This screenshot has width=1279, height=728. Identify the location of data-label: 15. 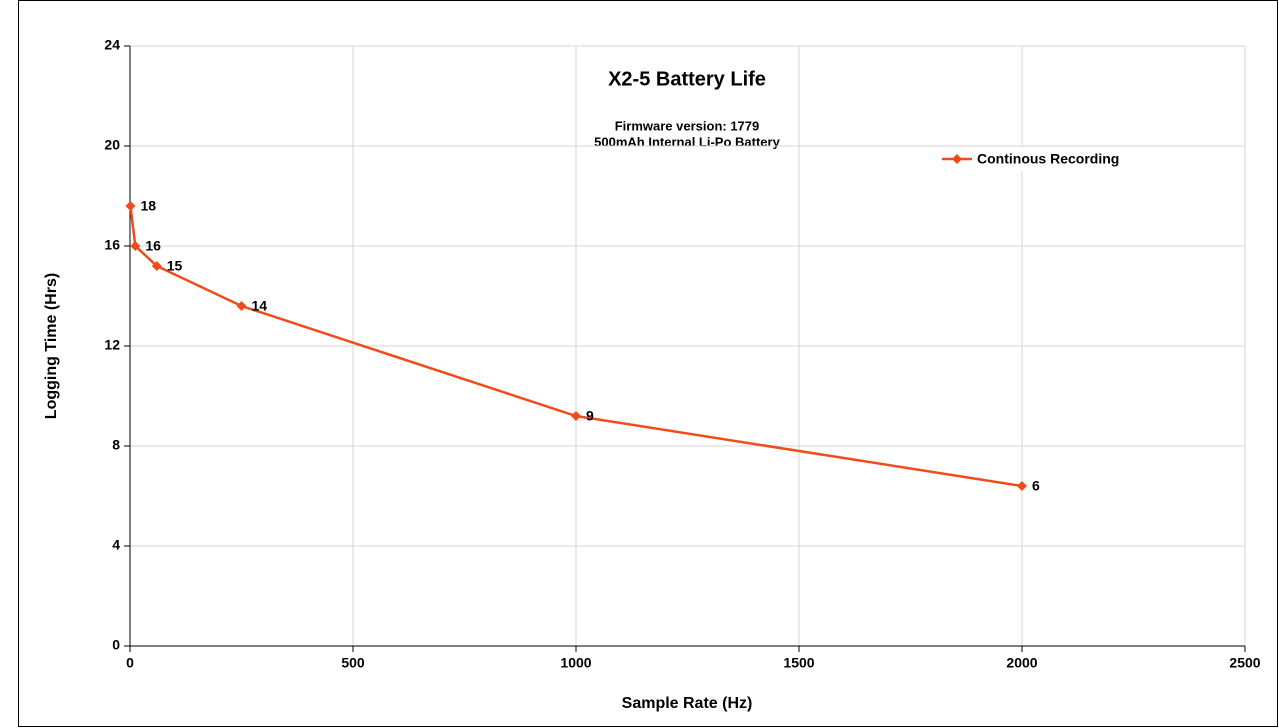
(175, 266).